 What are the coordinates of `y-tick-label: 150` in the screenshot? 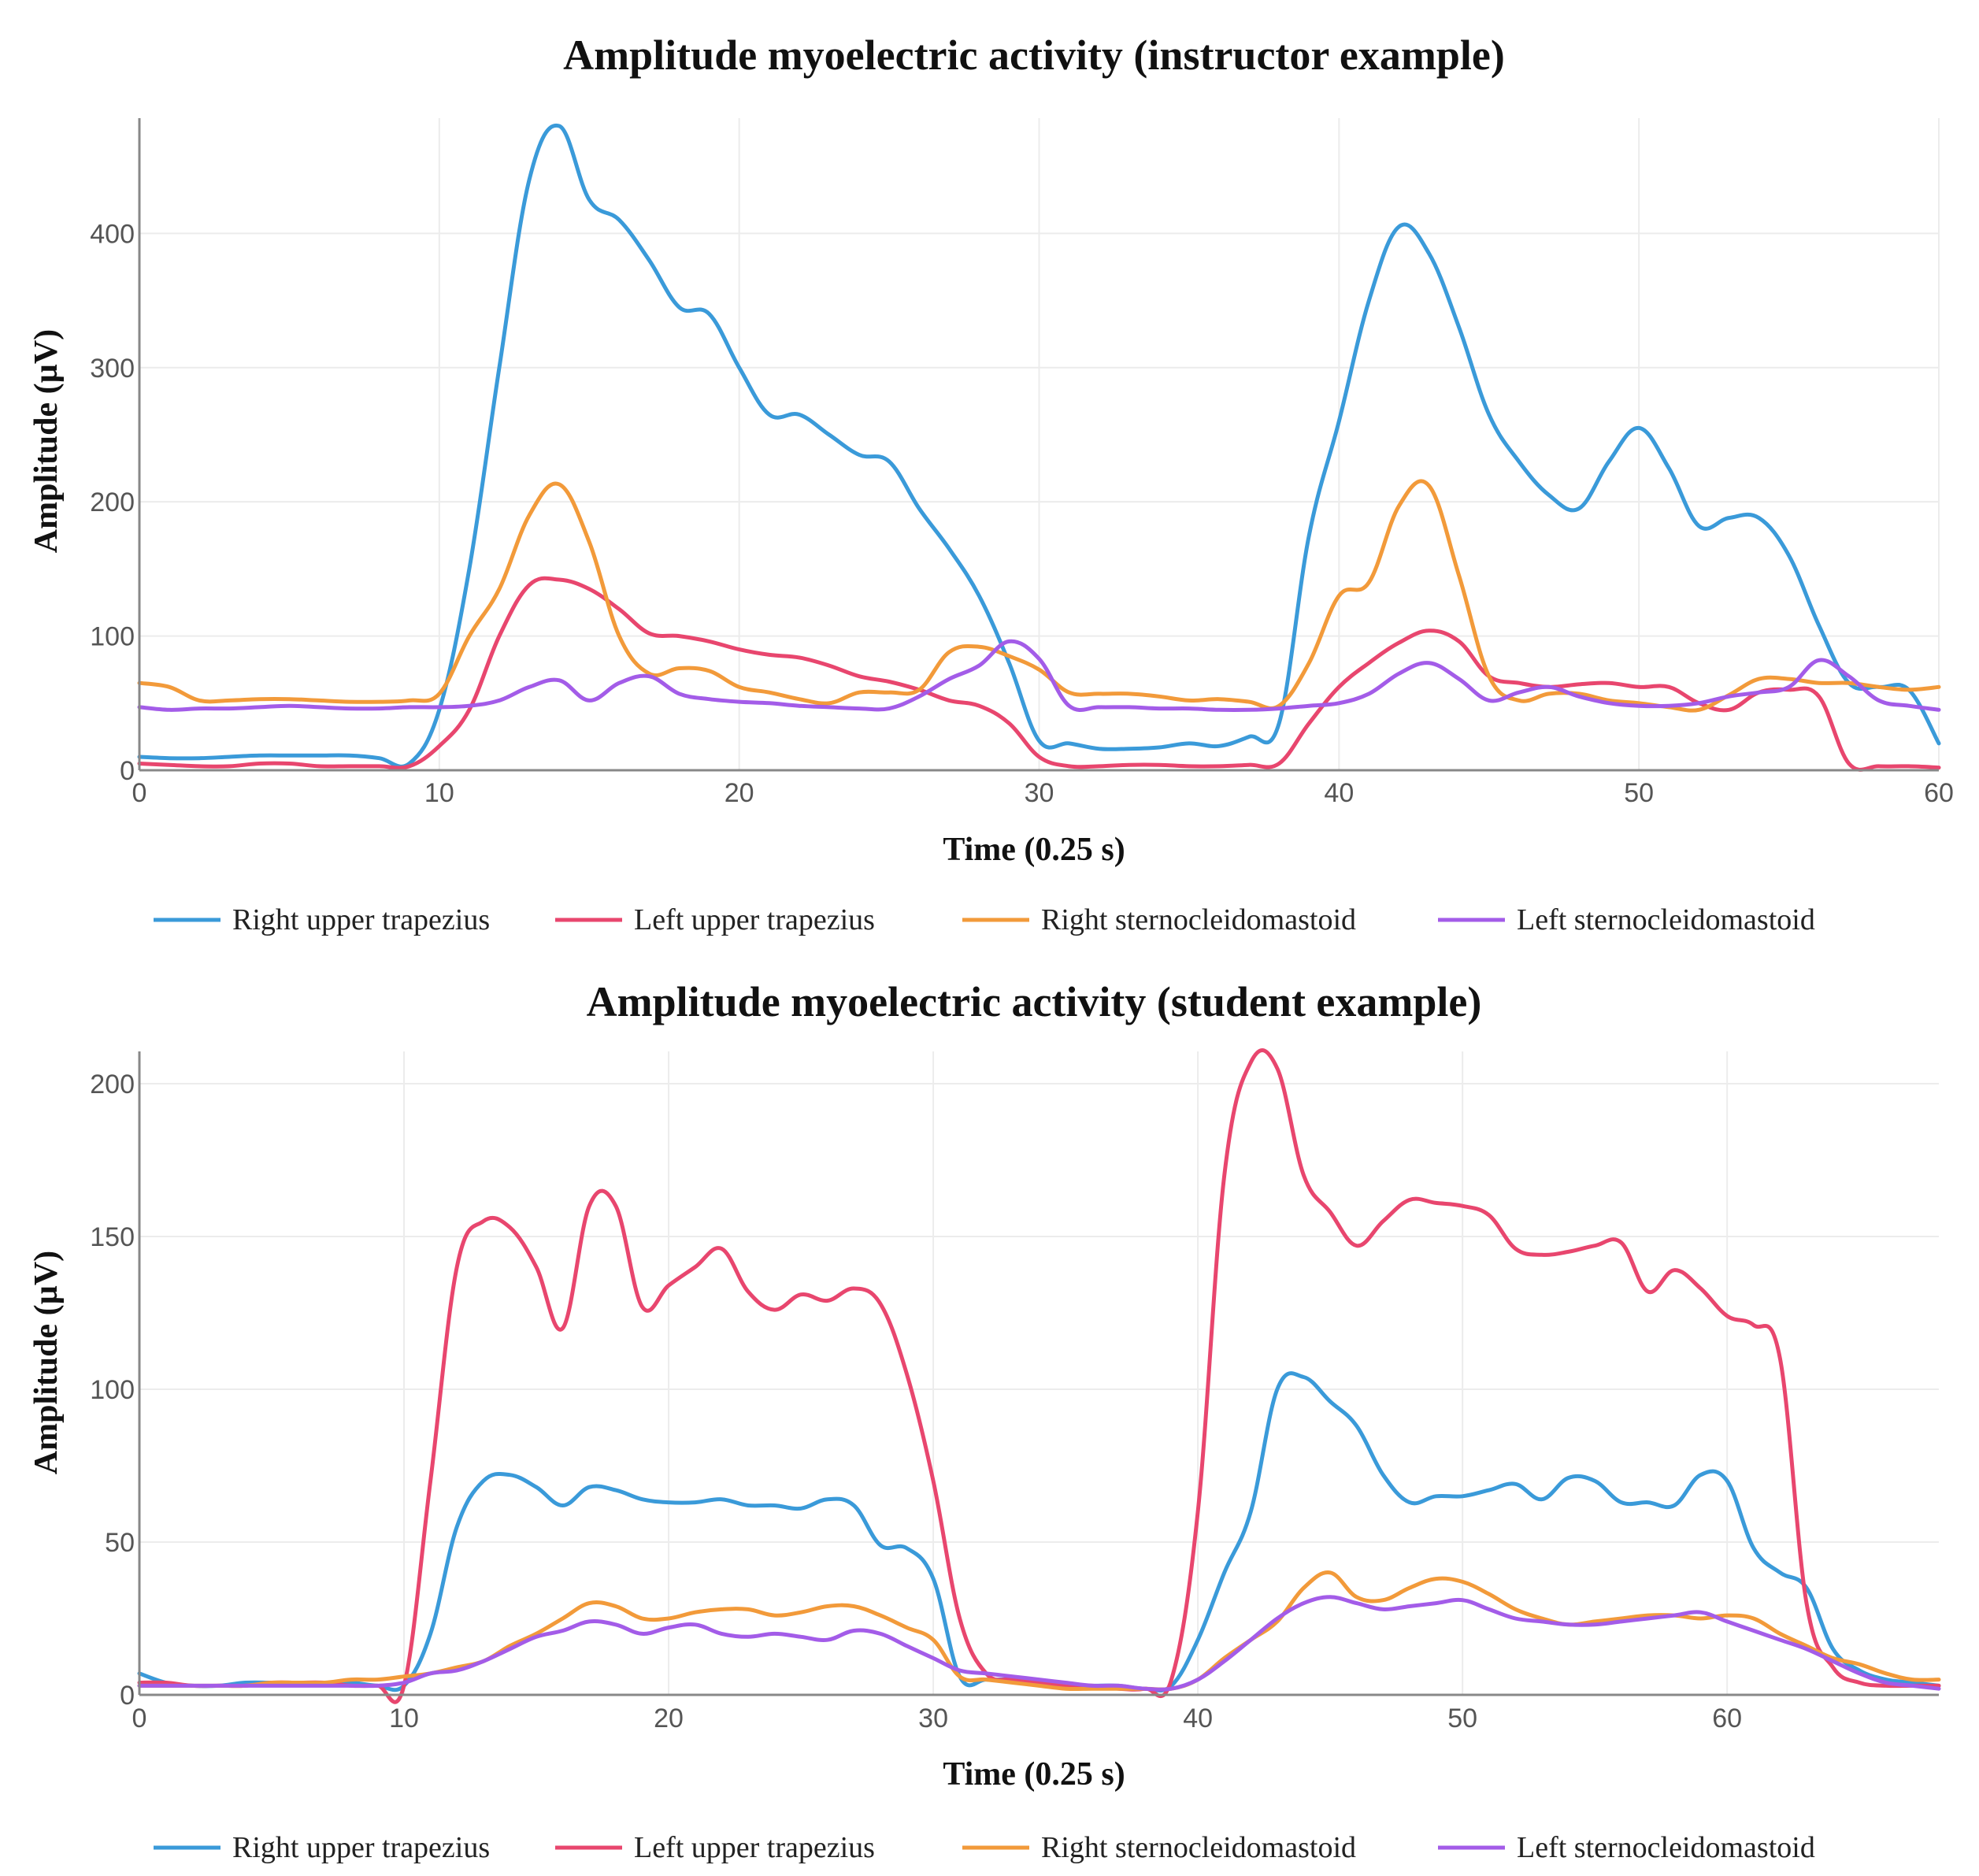 It's located at (112, 1237).